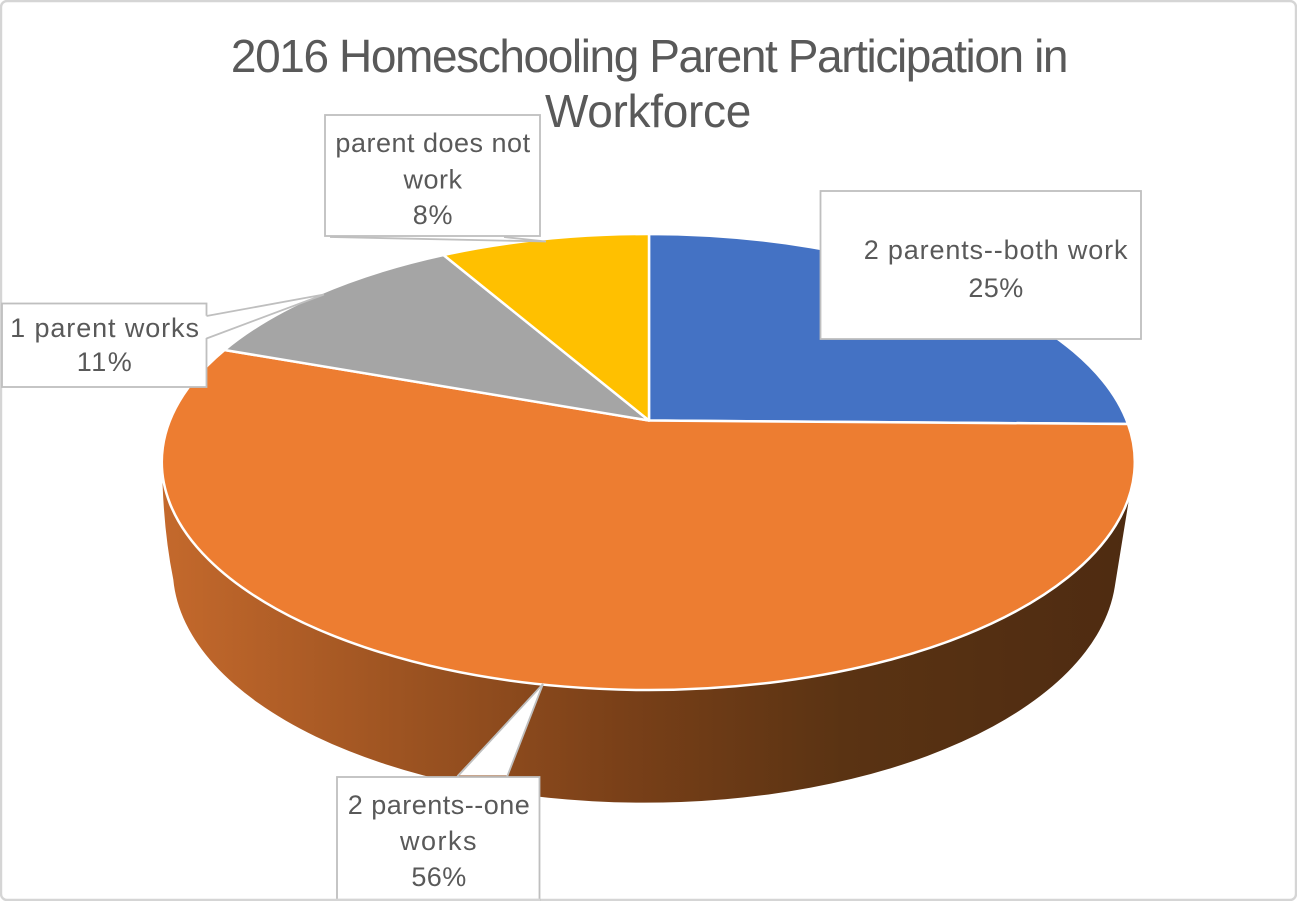  I want to click on svg-text: 1 parent works, so click(105, 328).